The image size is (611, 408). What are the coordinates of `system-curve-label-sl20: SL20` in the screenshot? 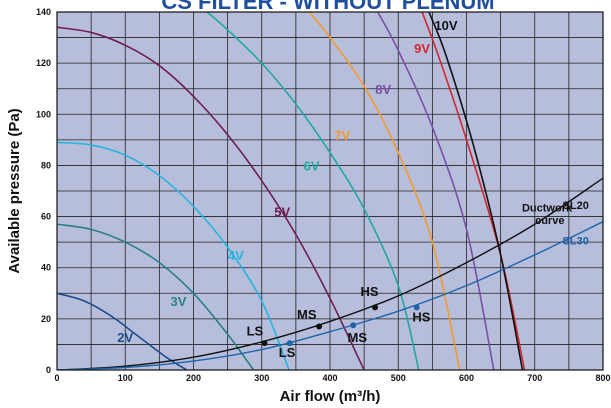 It's located at (576, 206).